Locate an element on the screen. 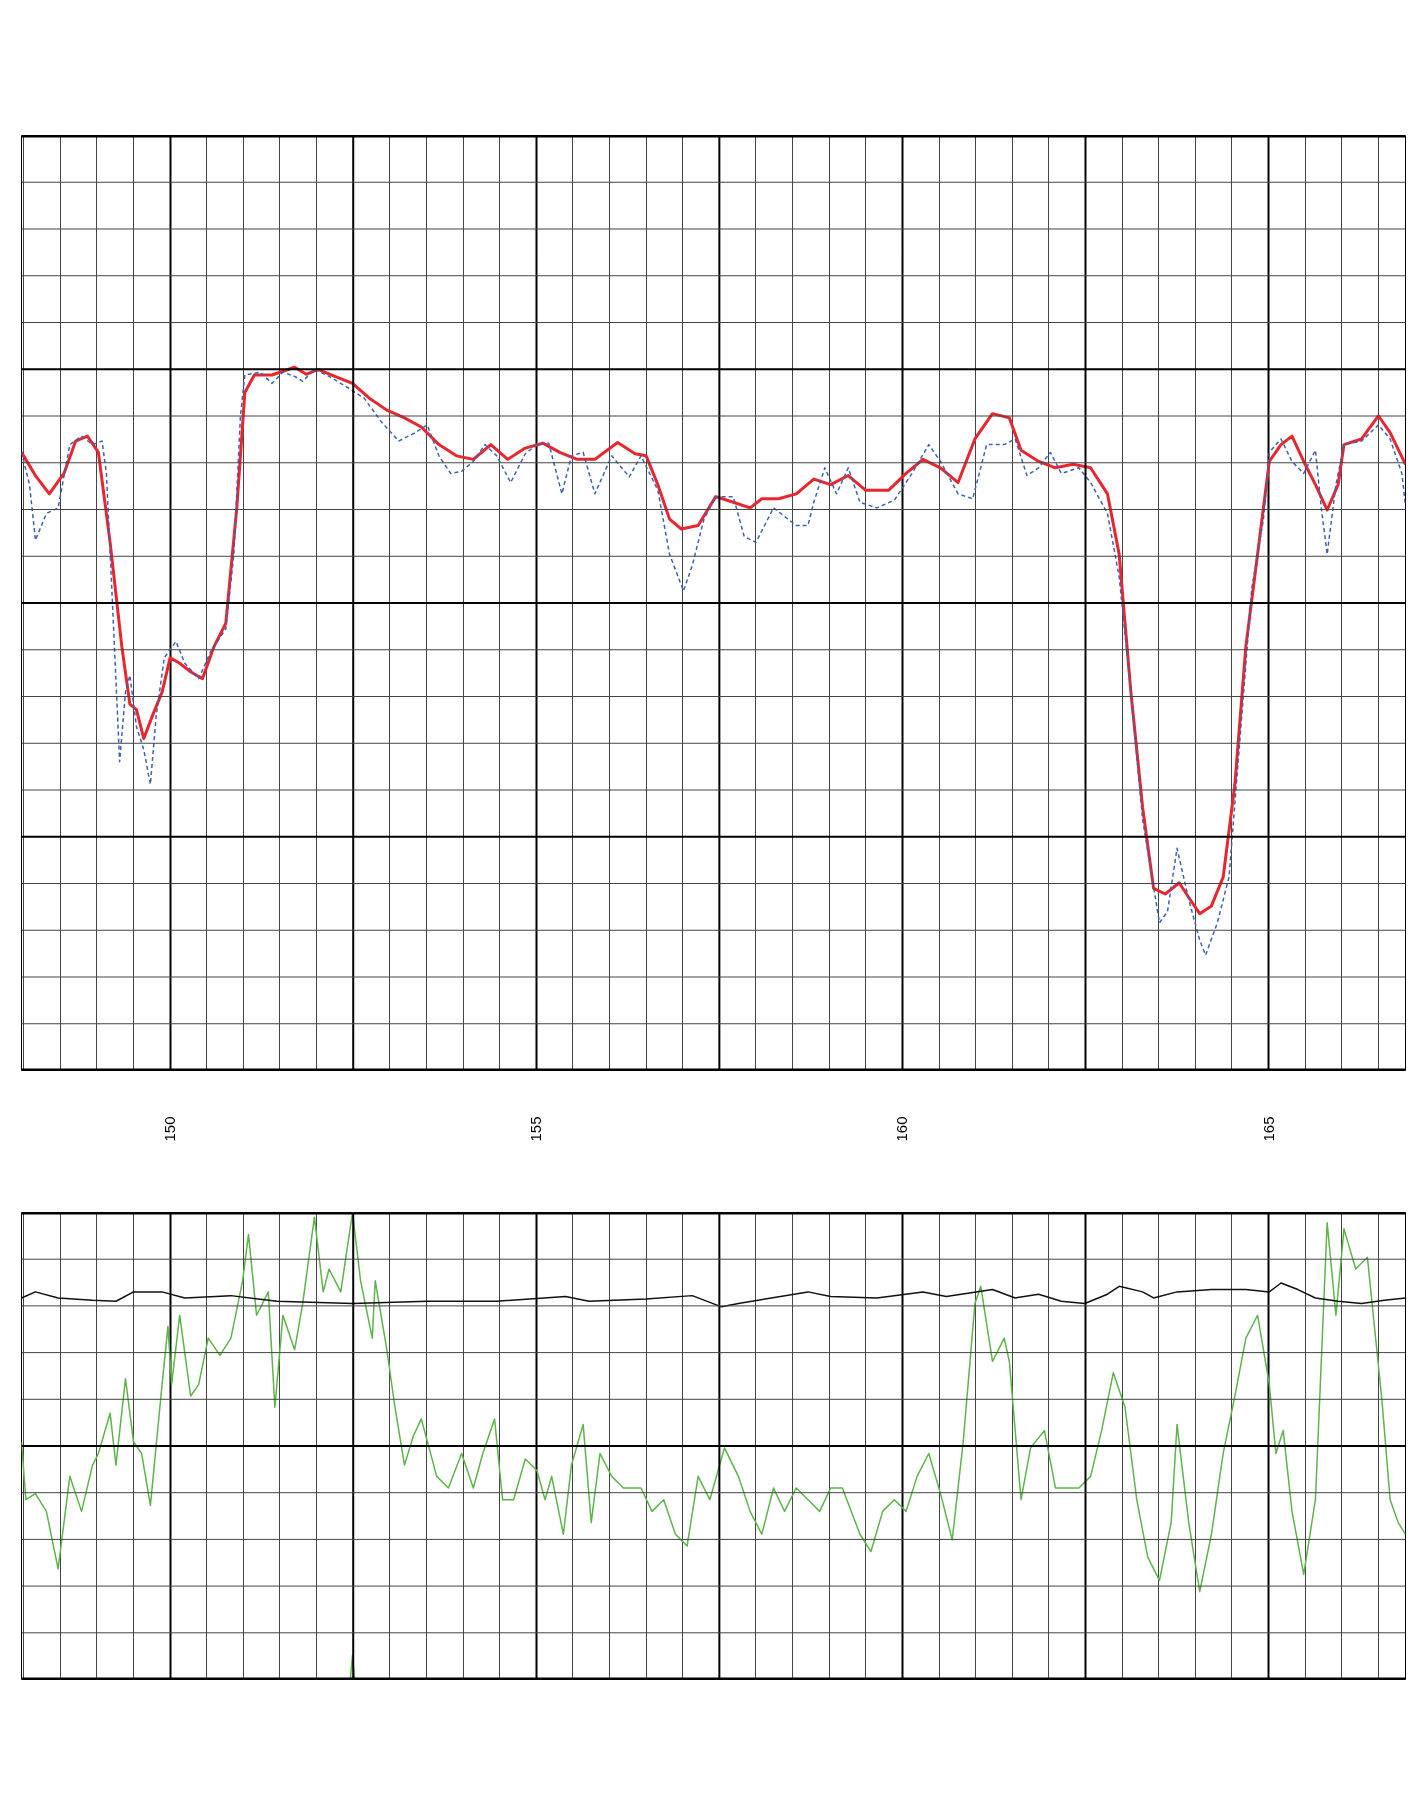  x-tick-label: 160 is located at coordinates (902, 1129).